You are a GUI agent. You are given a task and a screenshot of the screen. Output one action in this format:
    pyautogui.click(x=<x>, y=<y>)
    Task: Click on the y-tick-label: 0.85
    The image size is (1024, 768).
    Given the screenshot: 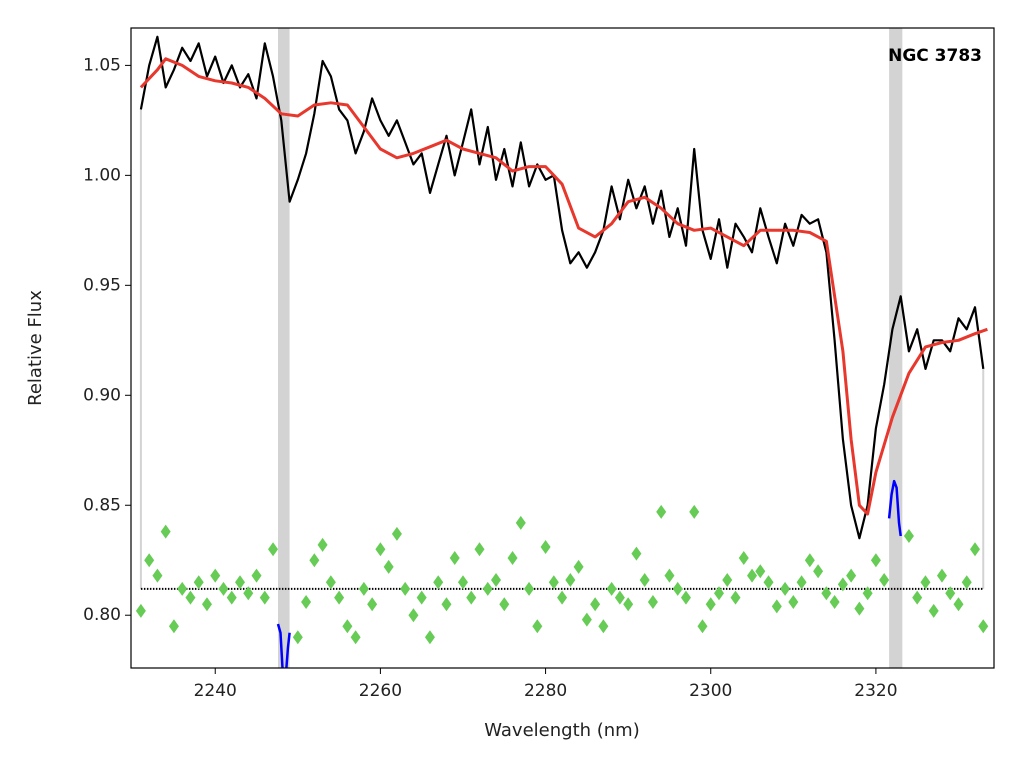 What is the action you would take?
    pyautogui.click(x=102, y=505)
    